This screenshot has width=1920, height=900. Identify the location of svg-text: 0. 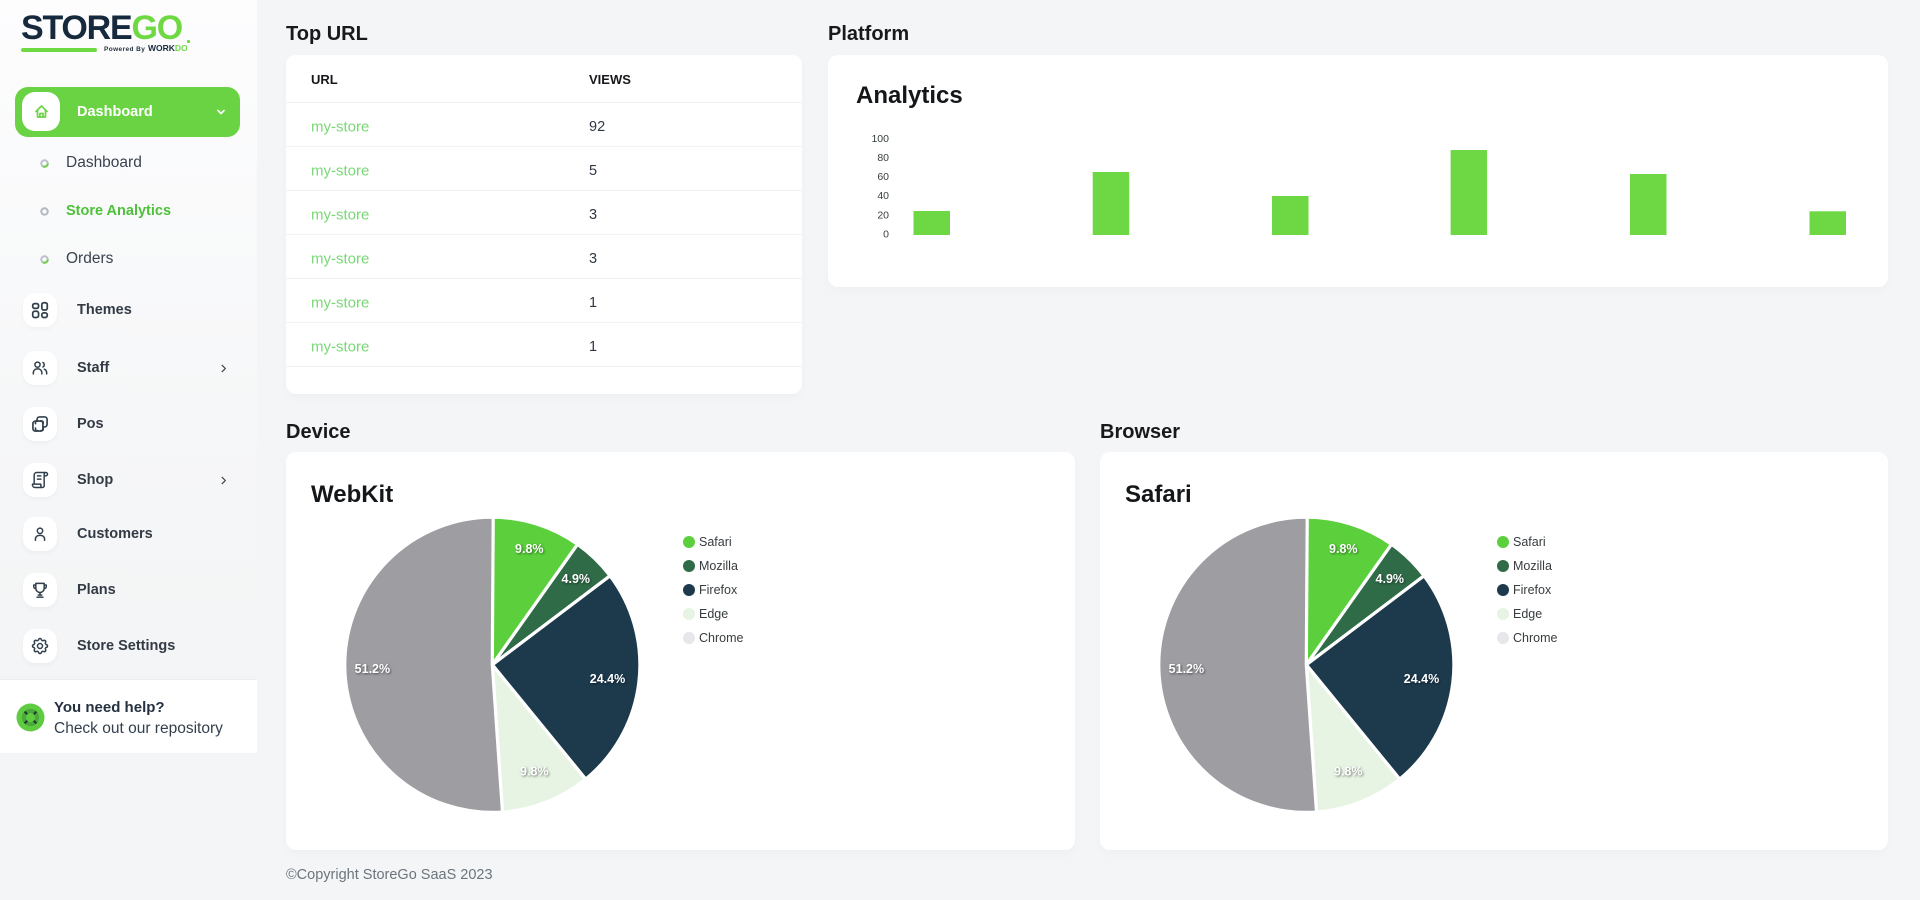
(886, 234).